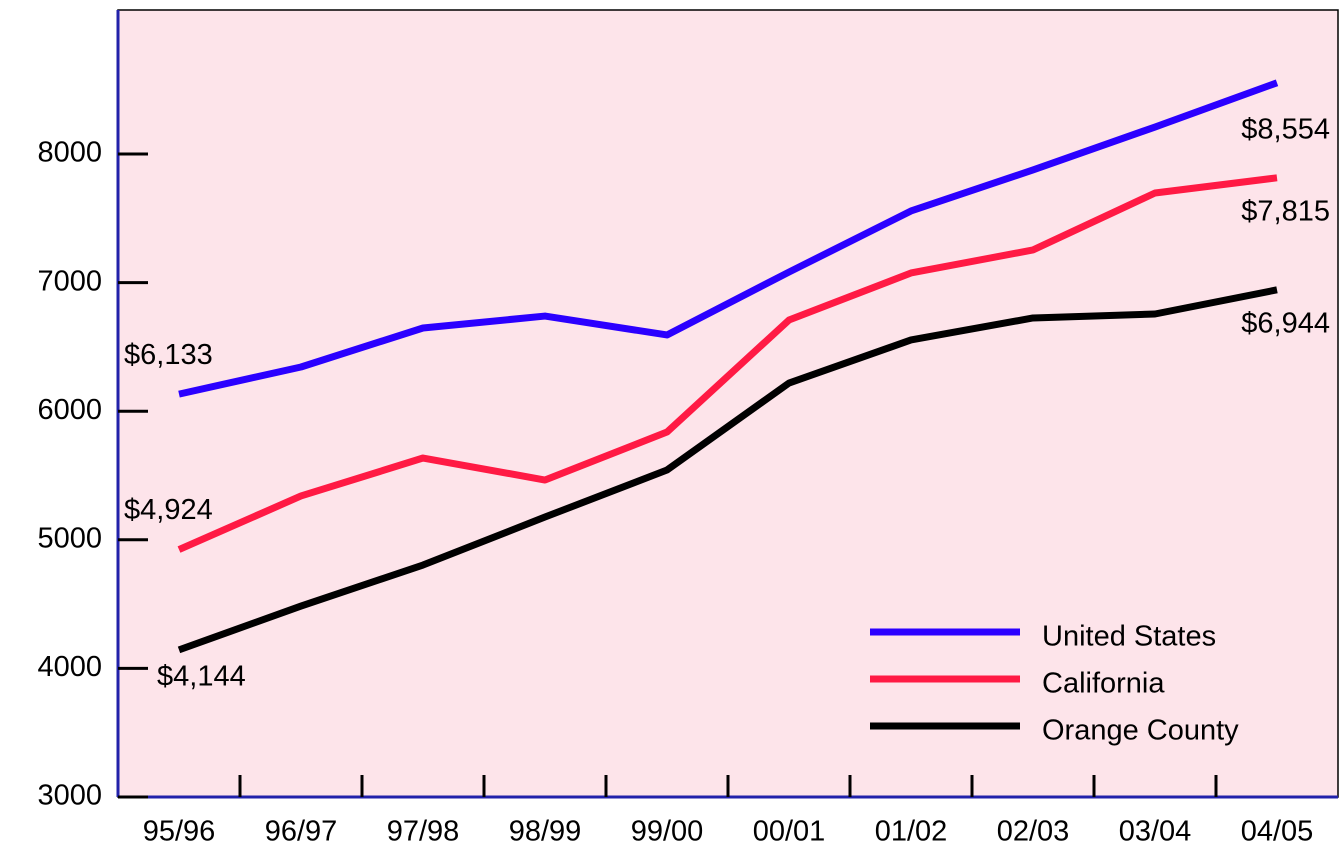 This screenshot has height=862, width=1342. Describe the element at coordinates (69, 153) in the screenshot. I see `y-tick-label: 8000` at that location.